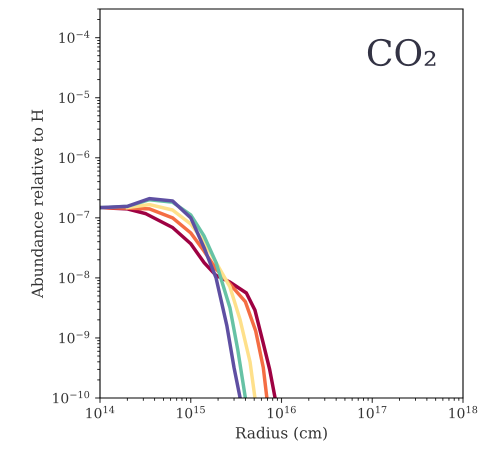 The width and height of the screenshot is (481, 455). What do you see at coordinates (37, 204) in the screenshot?
I see `y-axis-title: Abundance relative to H` at bounding box center [37, 204].